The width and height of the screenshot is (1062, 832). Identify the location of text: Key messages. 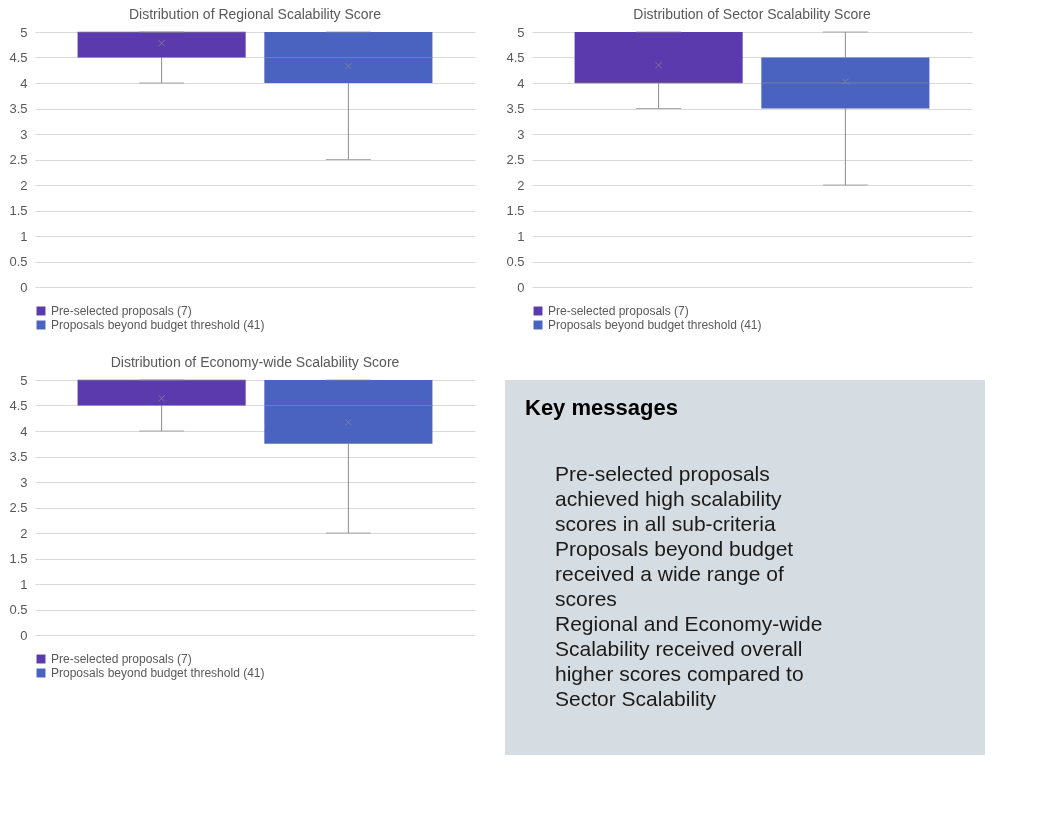
(601, 407).